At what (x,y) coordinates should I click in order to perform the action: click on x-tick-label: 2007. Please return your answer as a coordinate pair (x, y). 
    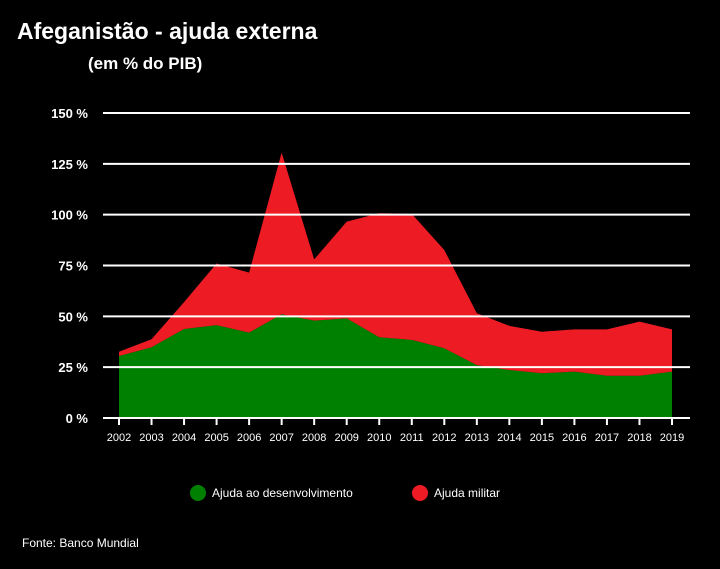
    Looking at the image, I should click on (281, 438).